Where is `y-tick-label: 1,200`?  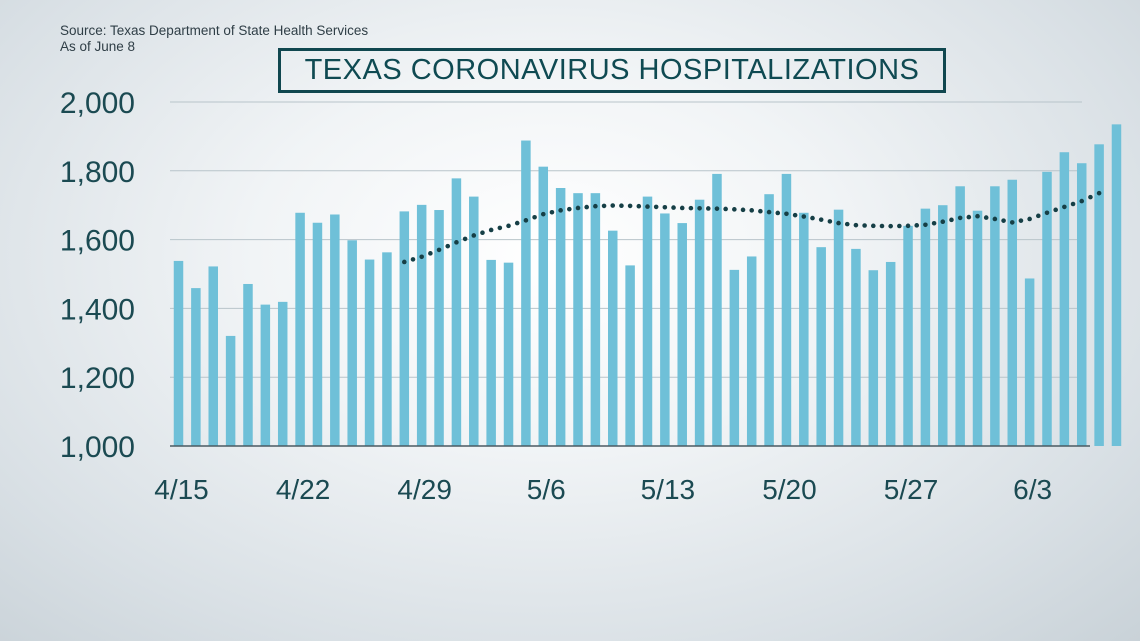 y-tick-label: 1,200 is located at coordinates (97, 378).